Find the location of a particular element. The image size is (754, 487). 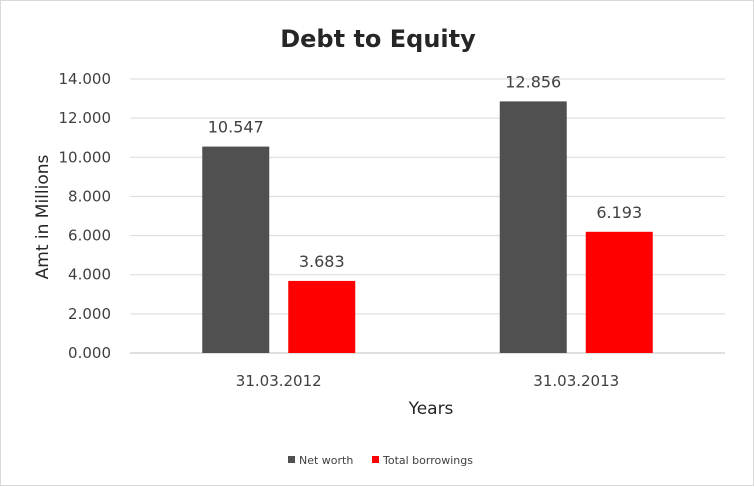

chart-title: Debt to Equity is located at coordinates (378, 39).